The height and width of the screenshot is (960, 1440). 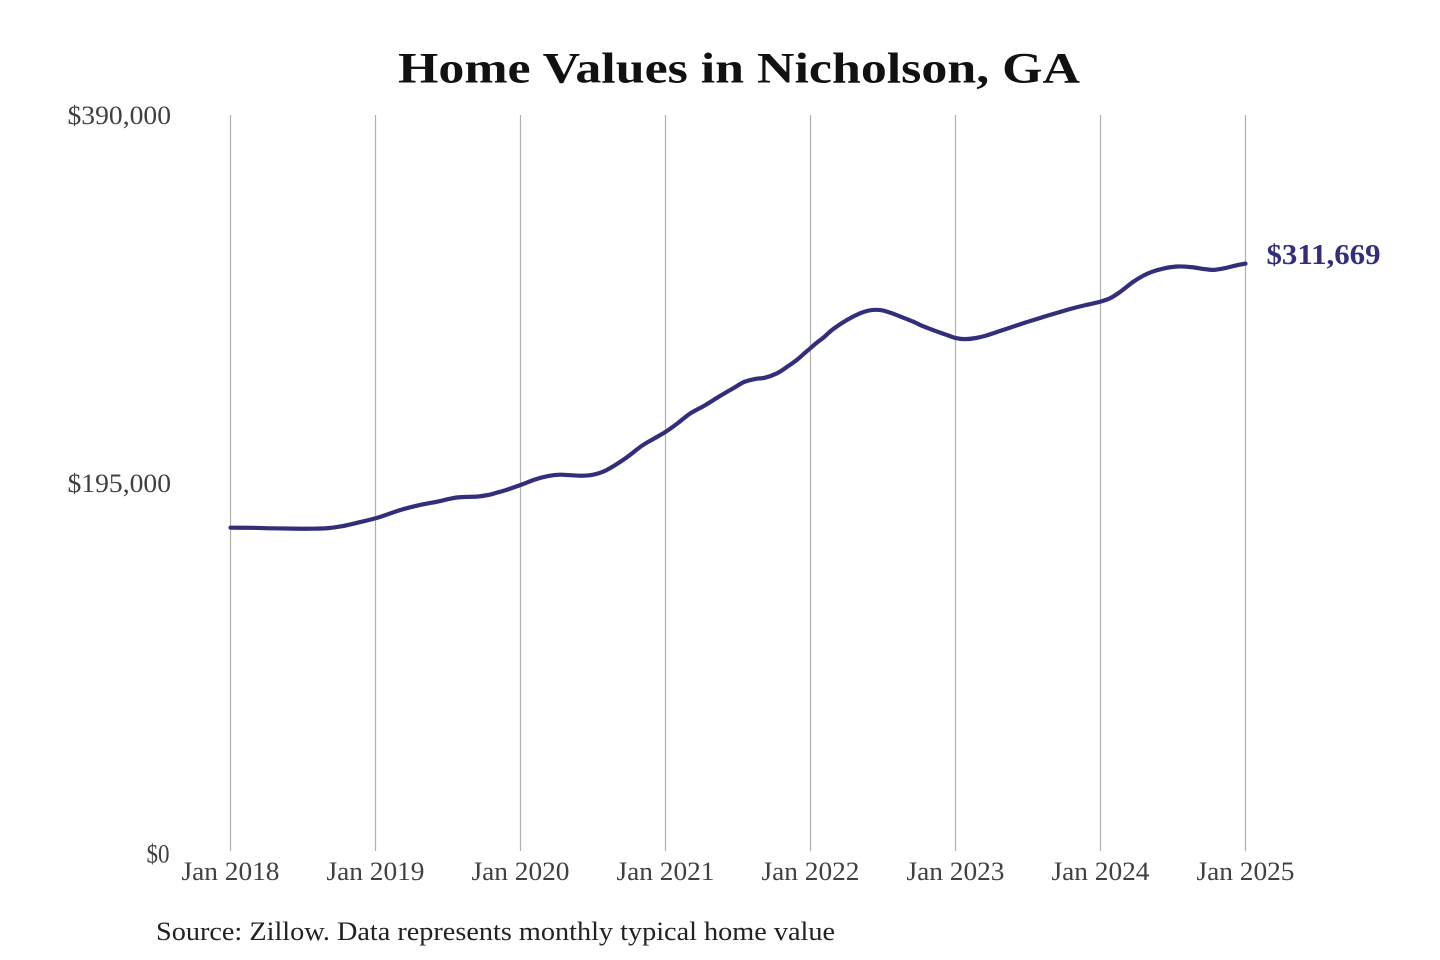 I want to click on svg-text: Jan 2023, so click(x=956, y=871).